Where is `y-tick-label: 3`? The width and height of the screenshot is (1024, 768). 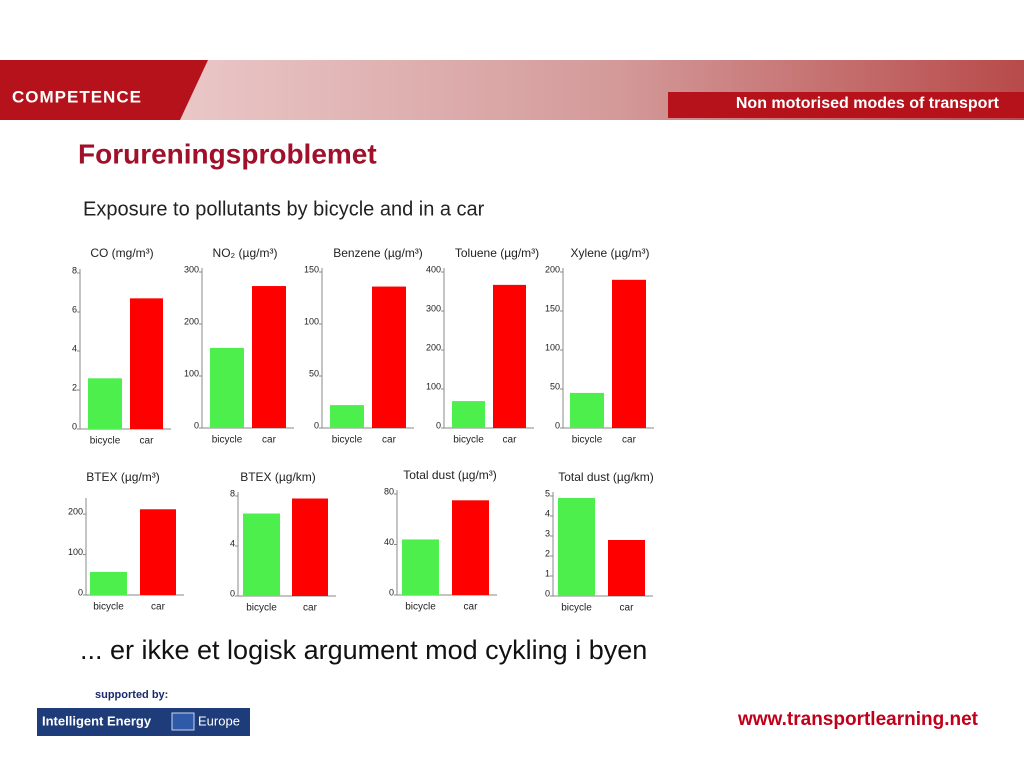
y-tick-label: 3 is located at coordinates (547, 533).